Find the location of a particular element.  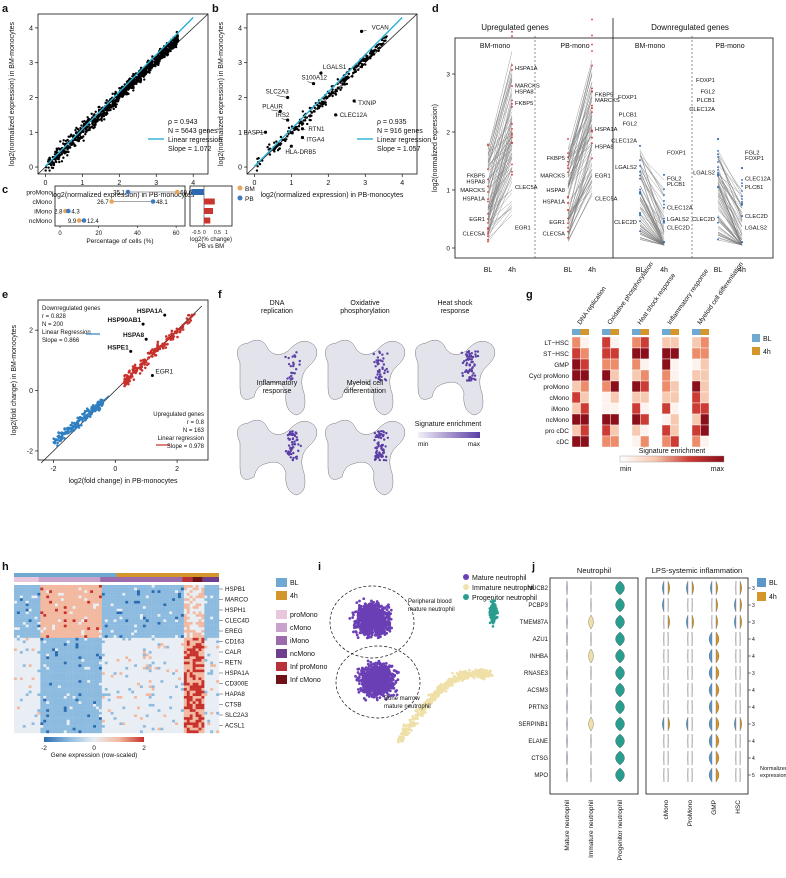

x-tick-label-b: 2 is located at coordinates (328, 183).